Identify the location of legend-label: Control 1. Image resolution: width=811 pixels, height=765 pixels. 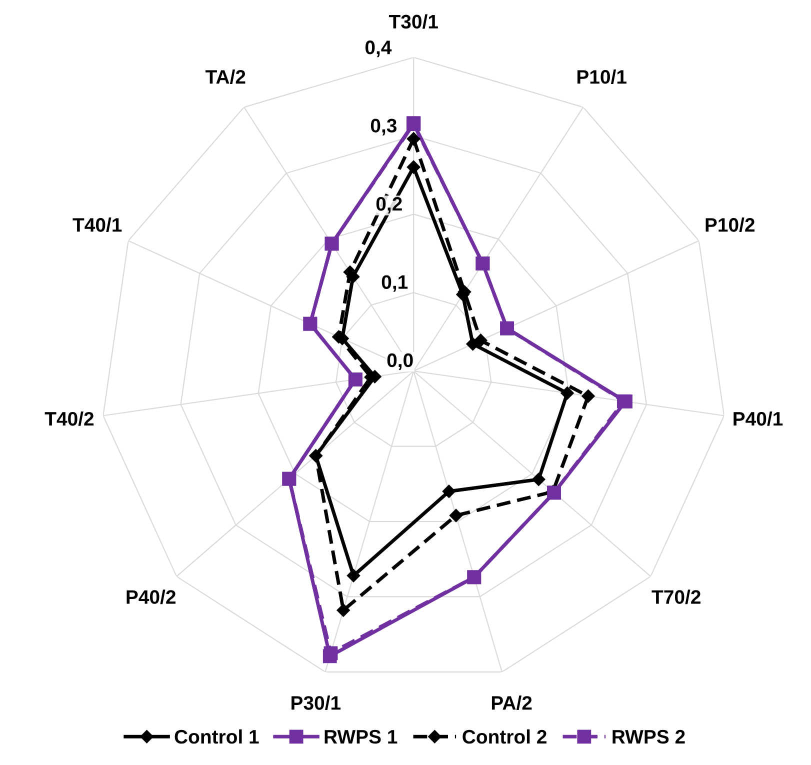
(216, 736).